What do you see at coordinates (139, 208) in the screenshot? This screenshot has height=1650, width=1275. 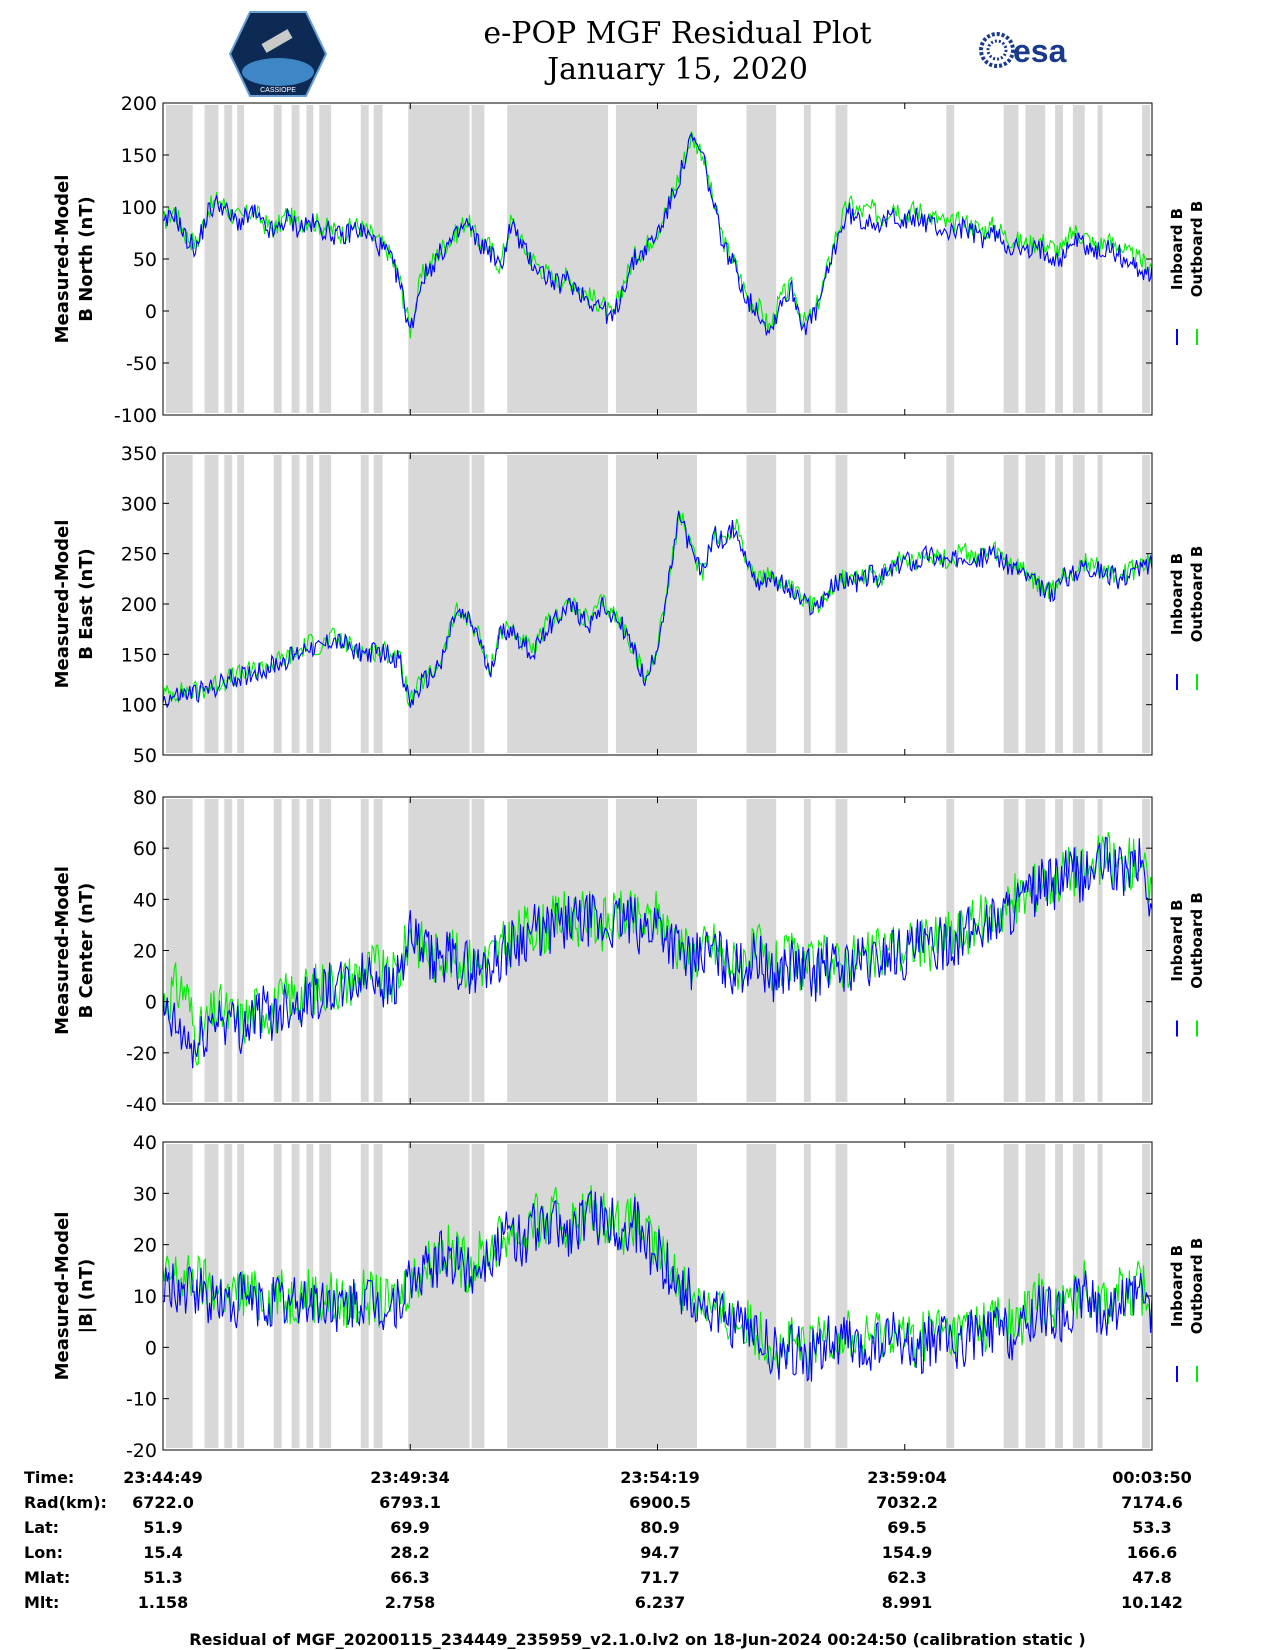 I see `y-tick-label: 100` at bounding box center [139, 208].